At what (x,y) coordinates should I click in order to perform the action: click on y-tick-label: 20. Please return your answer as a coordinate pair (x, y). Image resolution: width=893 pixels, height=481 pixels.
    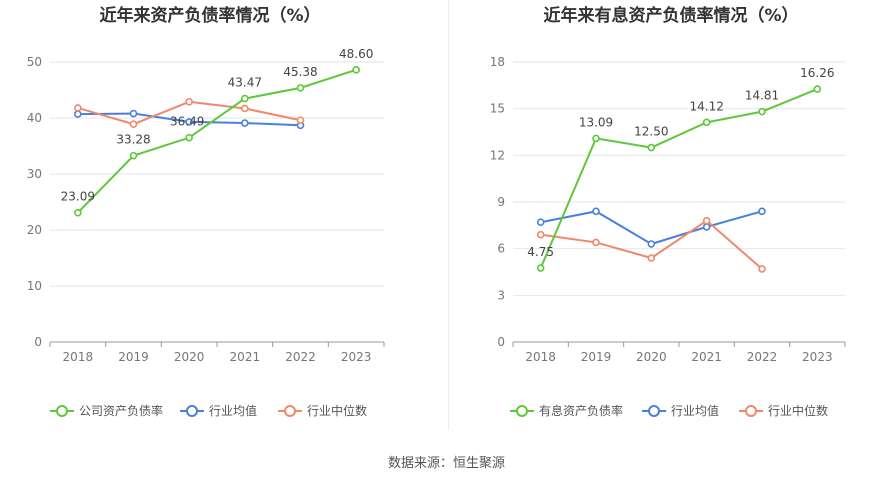
    Looking at the image, I should click on (34, 230).